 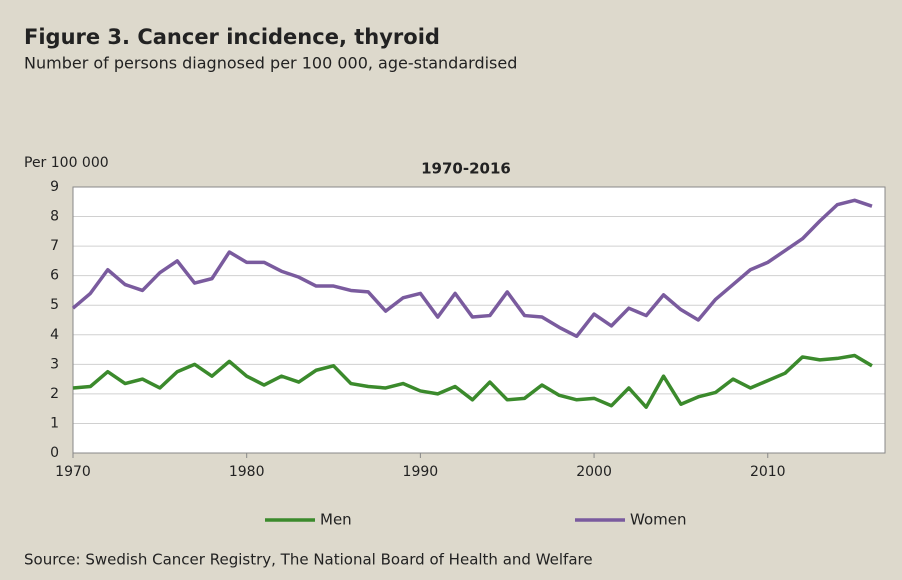 What do you see at coordinates (247, 472) in the screenshot?
I see `x-tick-label: 1980` at bounding box center [247, 472].